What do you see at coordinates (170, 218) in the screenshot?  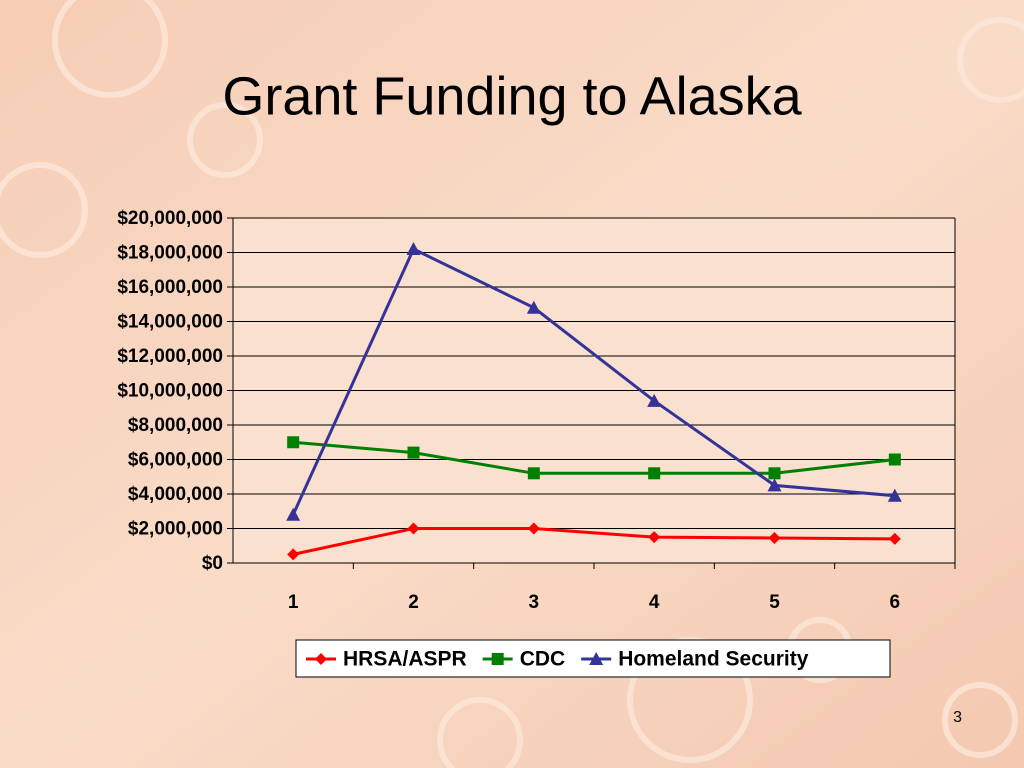 I see `y-tick-label: $20,000,000` at bounding box center [170, 218].